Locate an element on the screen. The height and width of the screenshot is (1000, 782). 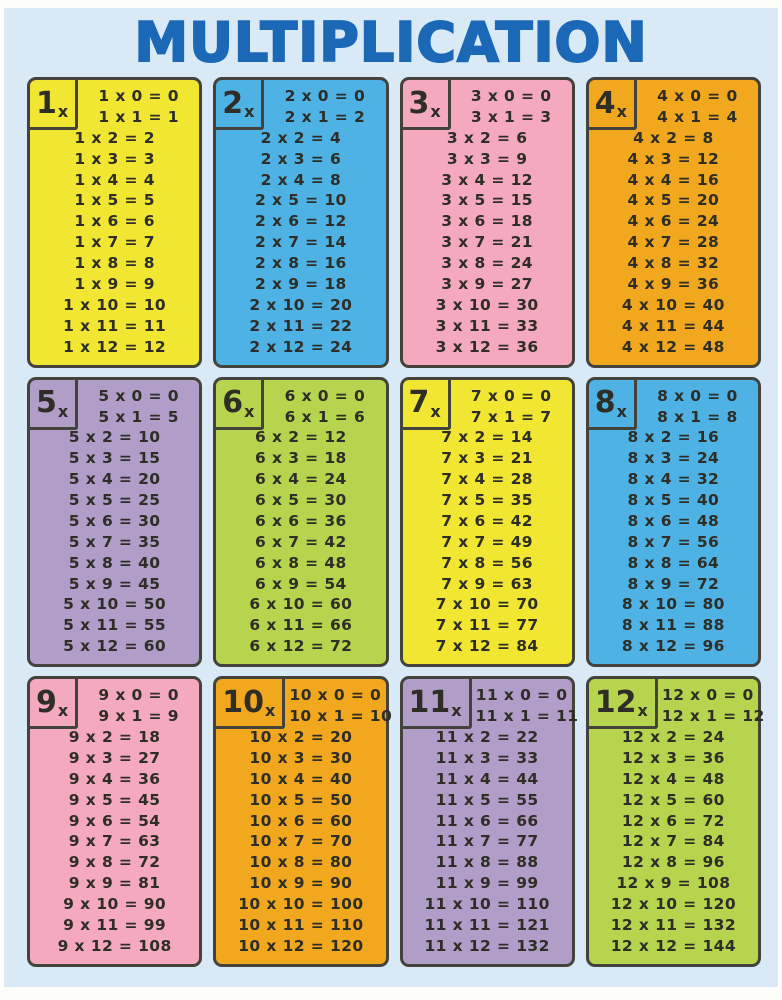
equation-line: 6 x 11 = 66 is located at coordinates (301, 625).